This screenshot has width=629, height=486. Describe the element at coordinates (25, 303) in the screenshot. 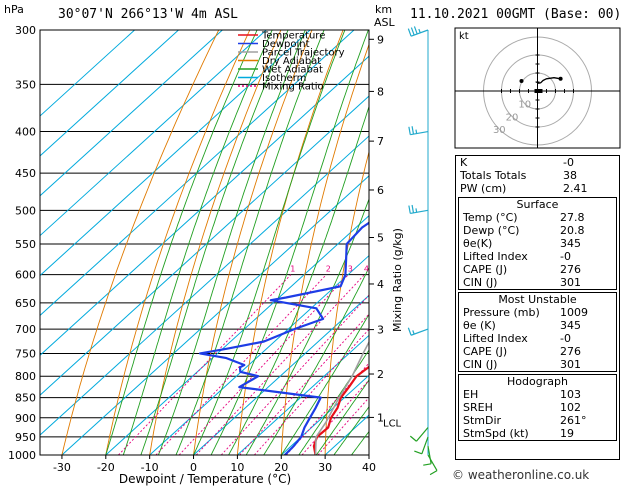

I see `pressure-tick-650: 650` at that location.